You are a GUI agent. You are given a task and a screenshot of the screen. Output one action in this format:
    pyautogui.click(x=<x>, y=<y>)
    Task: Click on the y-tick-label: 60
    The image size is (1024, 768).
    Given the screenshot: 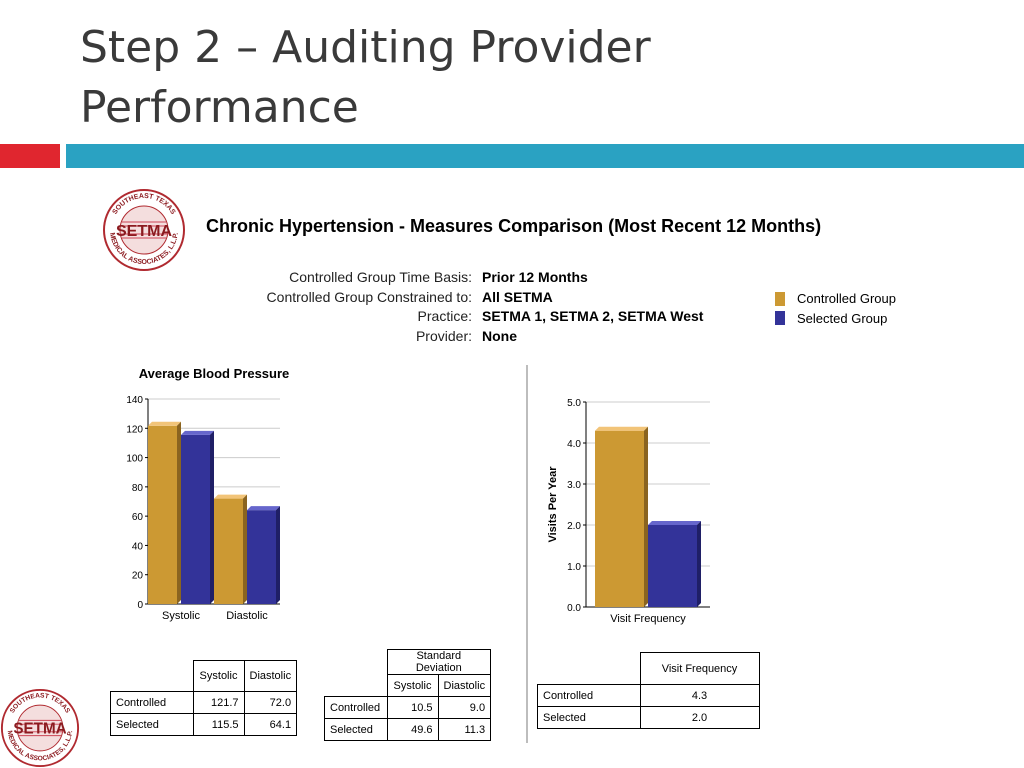 What is the action you would take?
    pyautogui.click(x=138, y=517)
    